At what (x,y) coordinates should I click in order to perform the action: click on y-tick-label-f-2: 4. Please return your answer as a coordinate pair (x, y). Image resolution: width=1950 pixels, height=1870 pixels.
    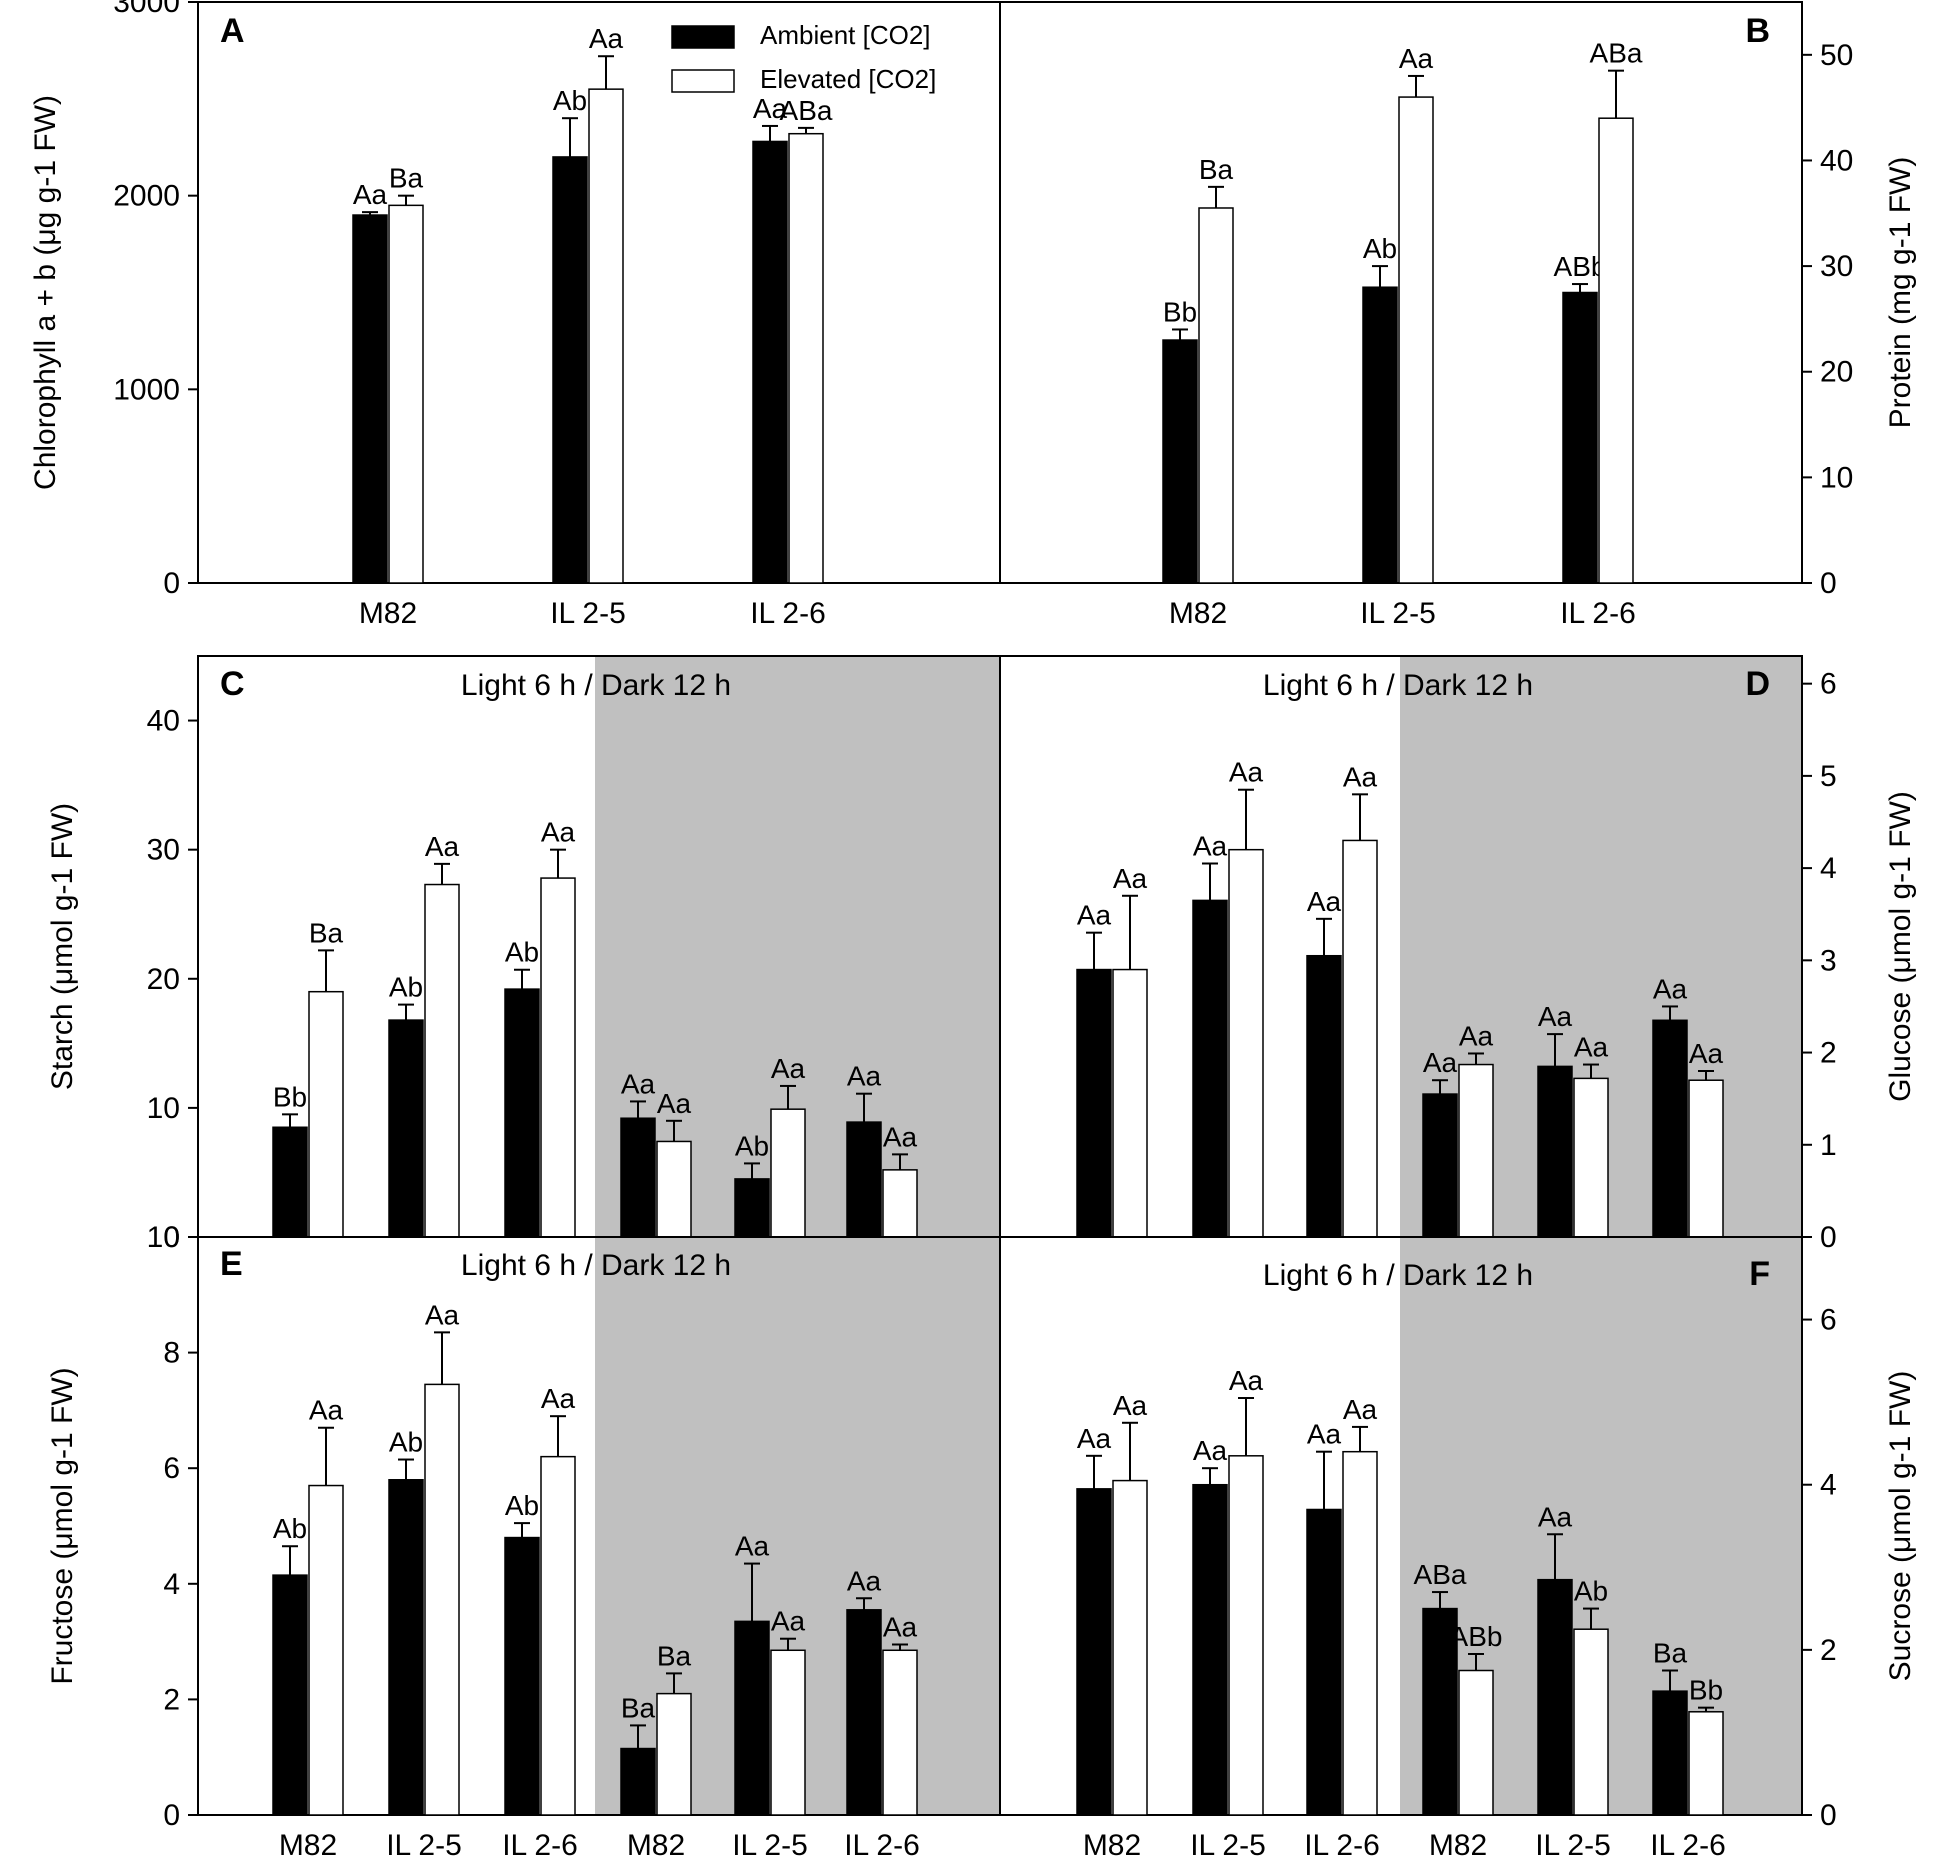
    Looking at the image, I should click on (1828, 1485).